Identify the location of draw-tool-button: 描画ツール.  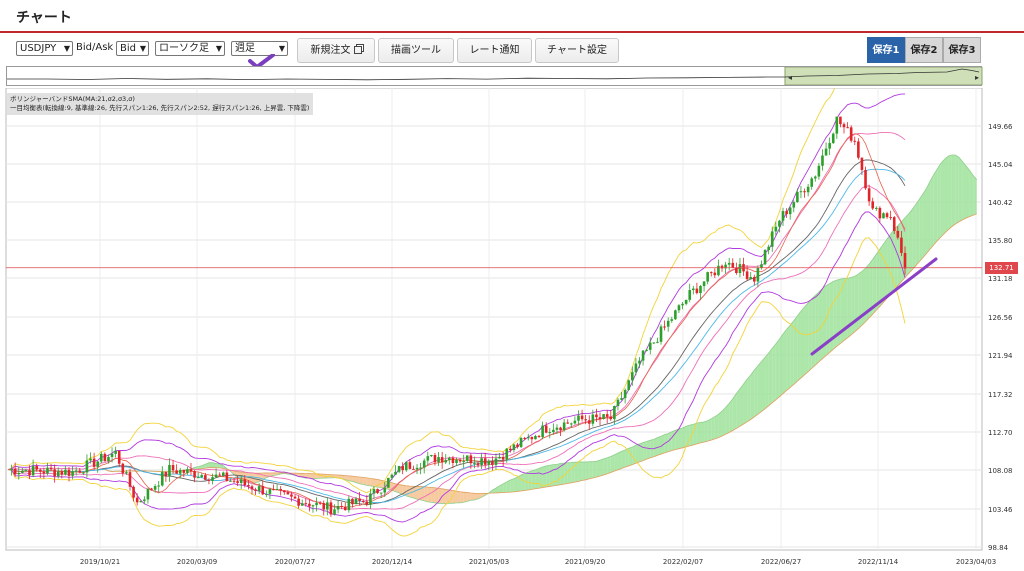
(416, 50).